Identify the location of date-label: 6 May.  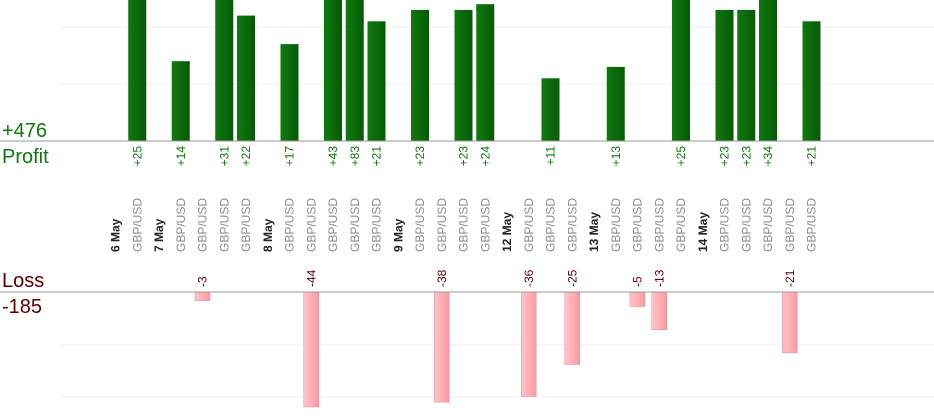
(116, 235).